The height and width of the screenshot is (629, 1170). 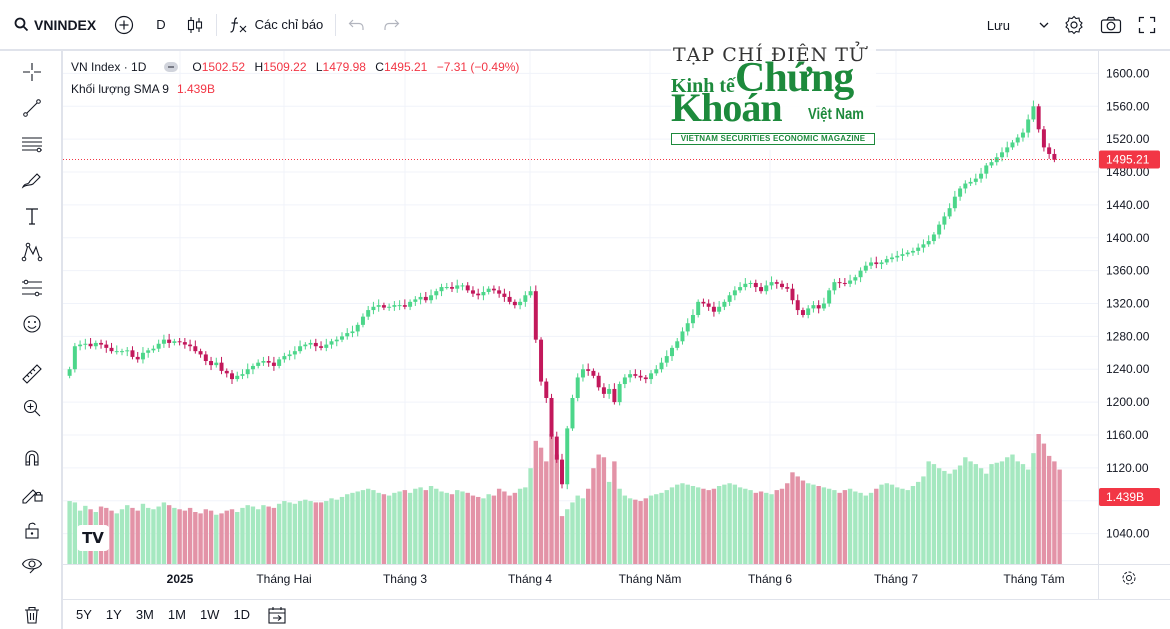 I want to click on symbol-search-button: VNINDEX, so click(x=52, y=25).